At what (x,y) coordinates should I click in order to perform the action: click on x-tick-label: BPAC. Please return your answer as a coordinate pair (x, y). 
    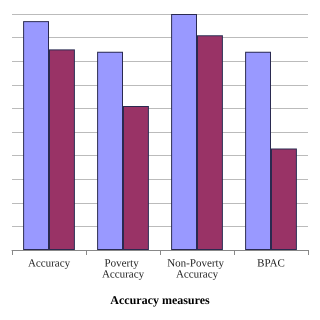
    Looking at the image, I should click on (271, 264).